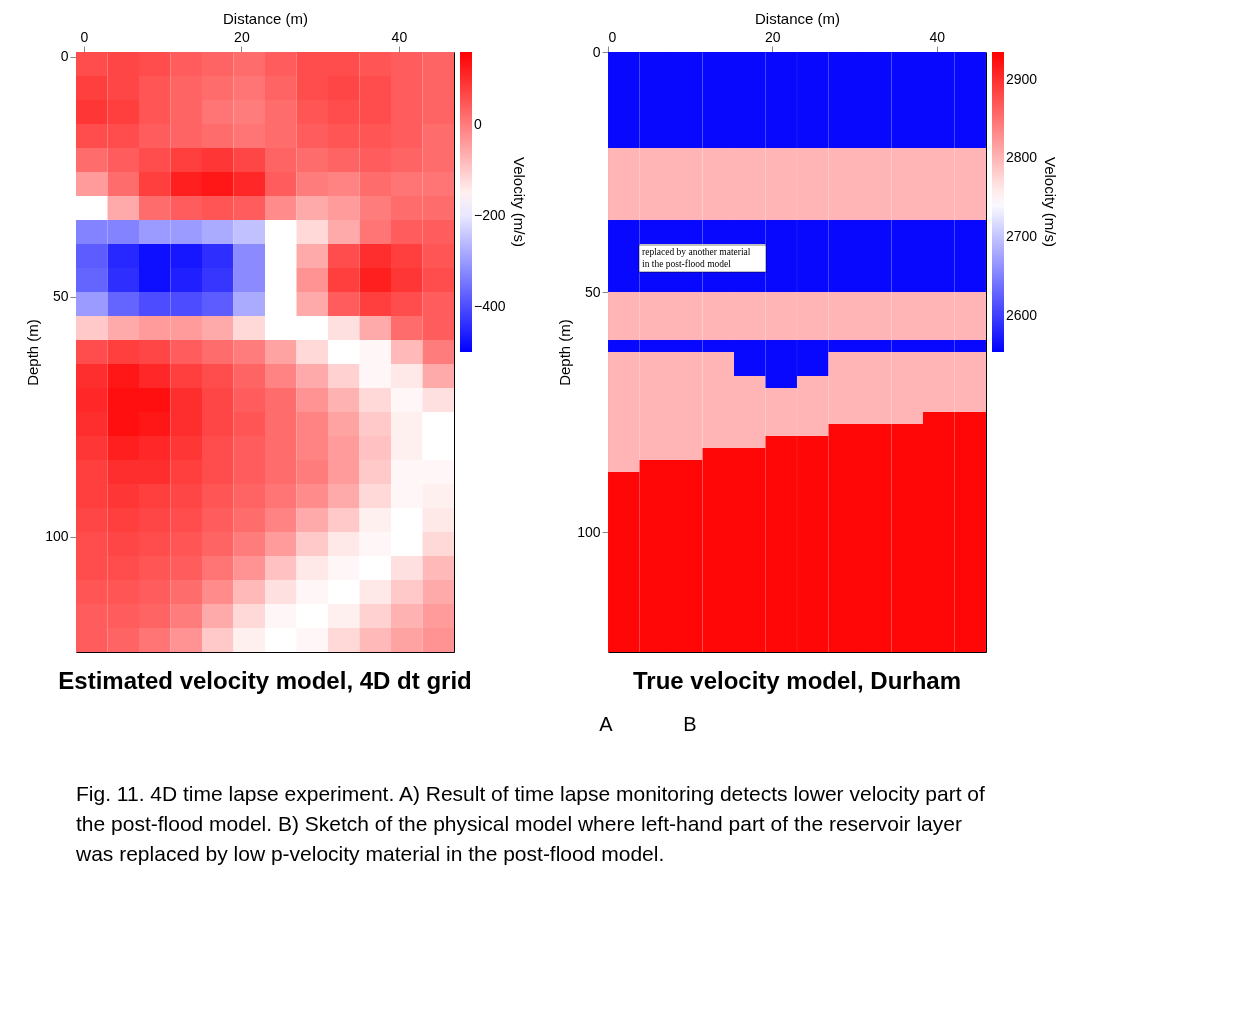  I want to click on caption: Fig. 11. 4D time lapse experiment. A) Result of time lapse monitoring detects lower velocity part of the post-flood model. B) Sketch of the physical model where left-hand part of the reservoir layer was replaced by low p-velocity material in the post-flood model., so click(530, 823).